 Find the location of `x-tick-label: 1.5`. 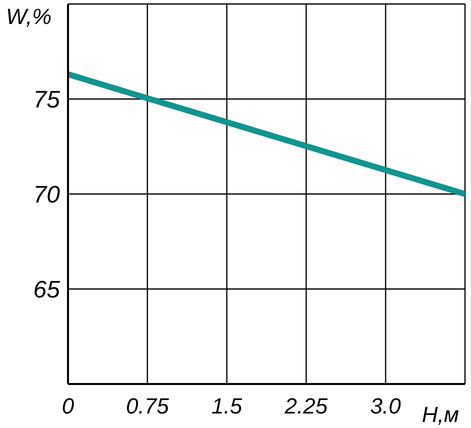

x-tick-label: 1.5 is located at coordinates (227, 406).